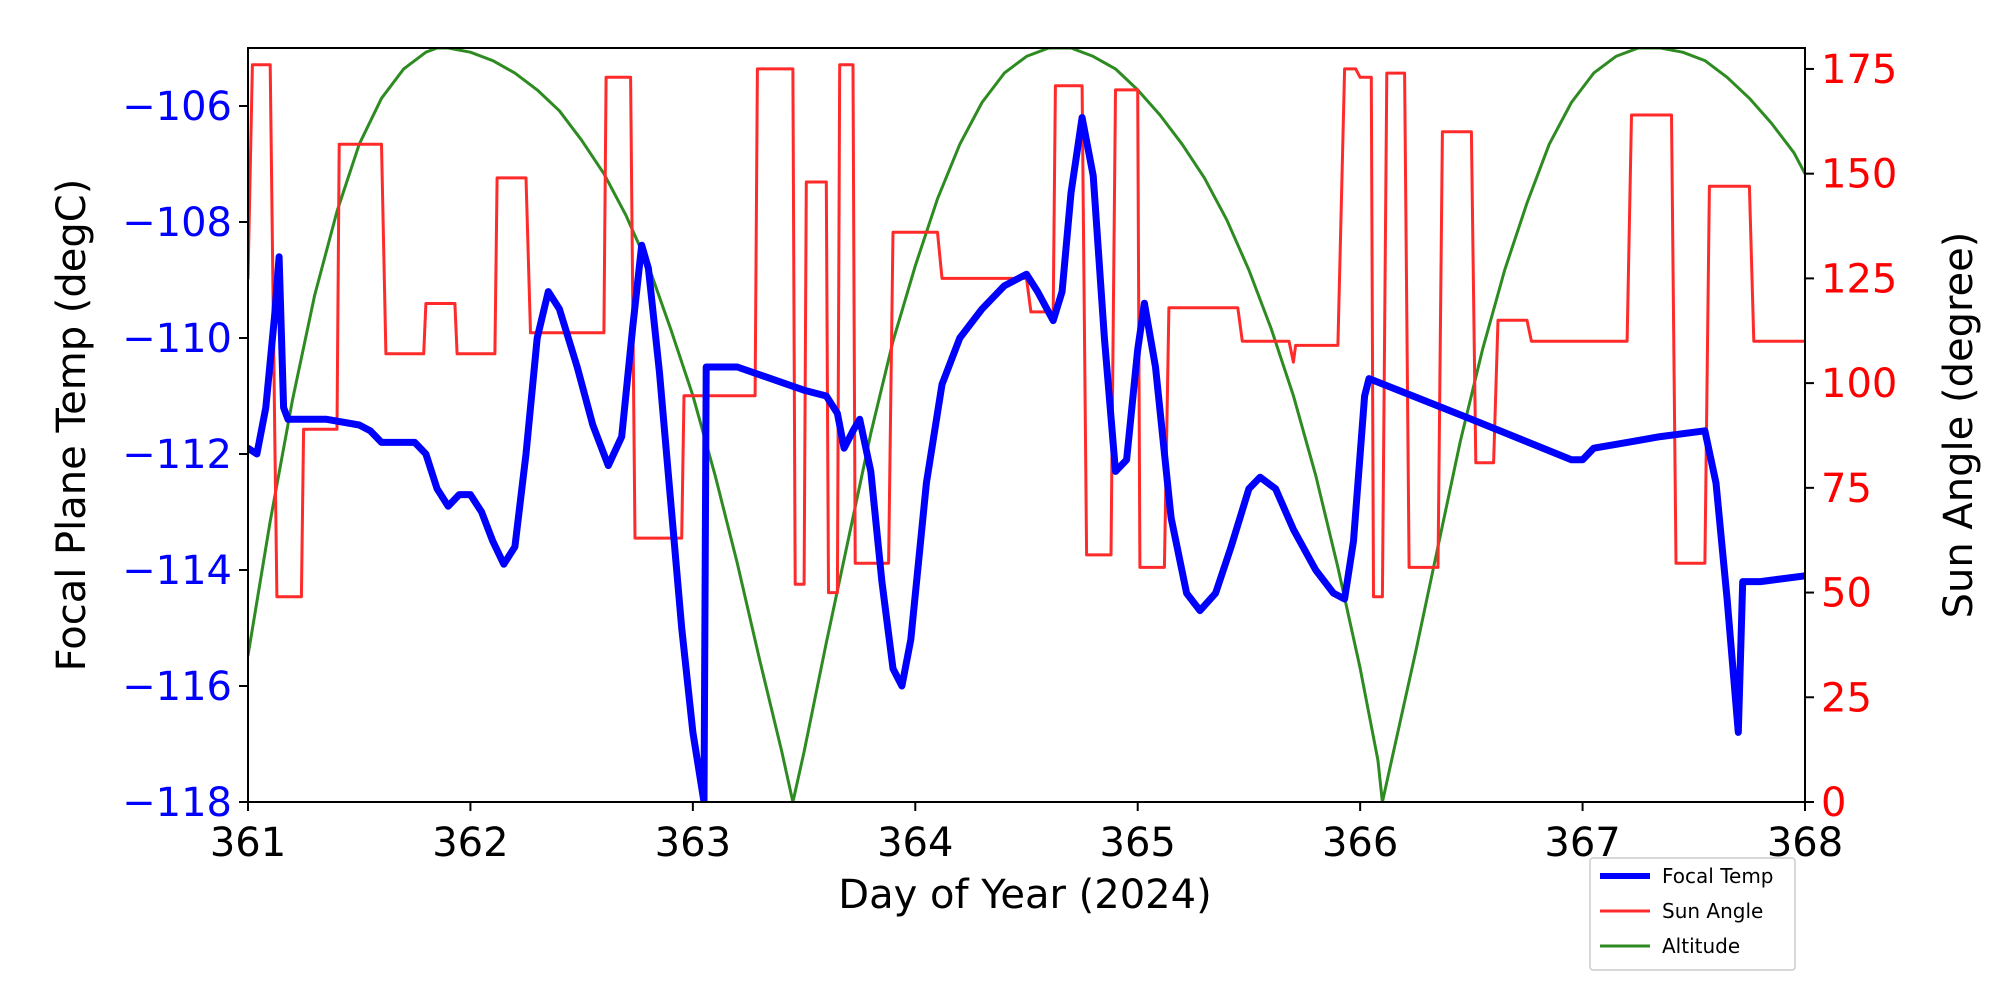 The image size is (2000, 1000). What do you see at coordinates (72, 425) in the screenshot?
I see `y-axis-label-left: Focal Plane Temp (degC)` at bounding box center [72, 425].